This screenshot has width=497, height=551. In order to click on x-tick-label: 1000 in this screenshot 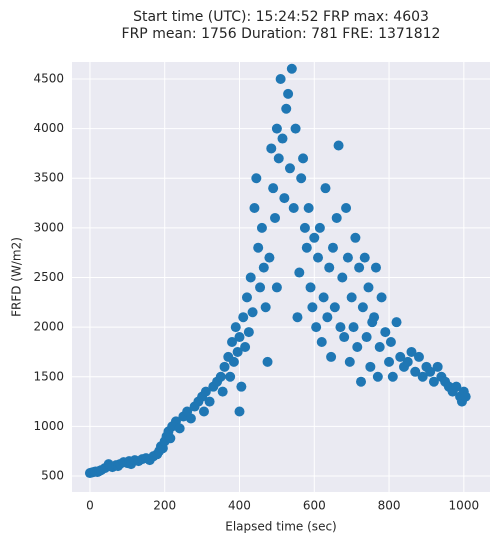, I will do `click(464, 506)`.